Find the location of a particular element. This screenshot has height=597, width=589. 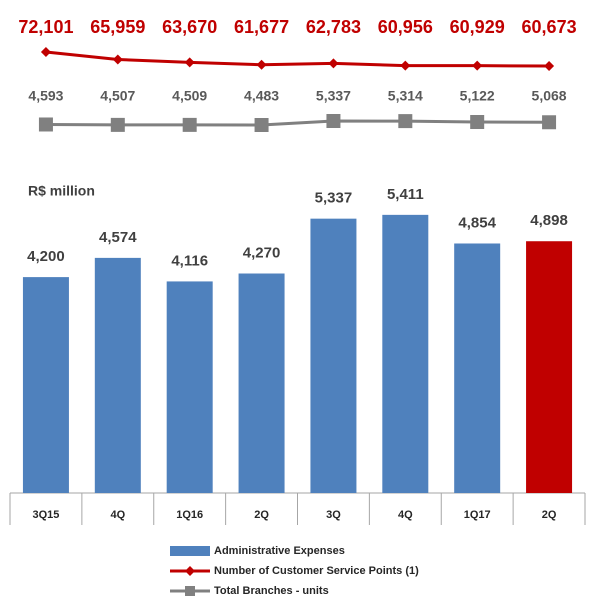

x-tick-label: 1Q16 is located at coordinates (189, 515).